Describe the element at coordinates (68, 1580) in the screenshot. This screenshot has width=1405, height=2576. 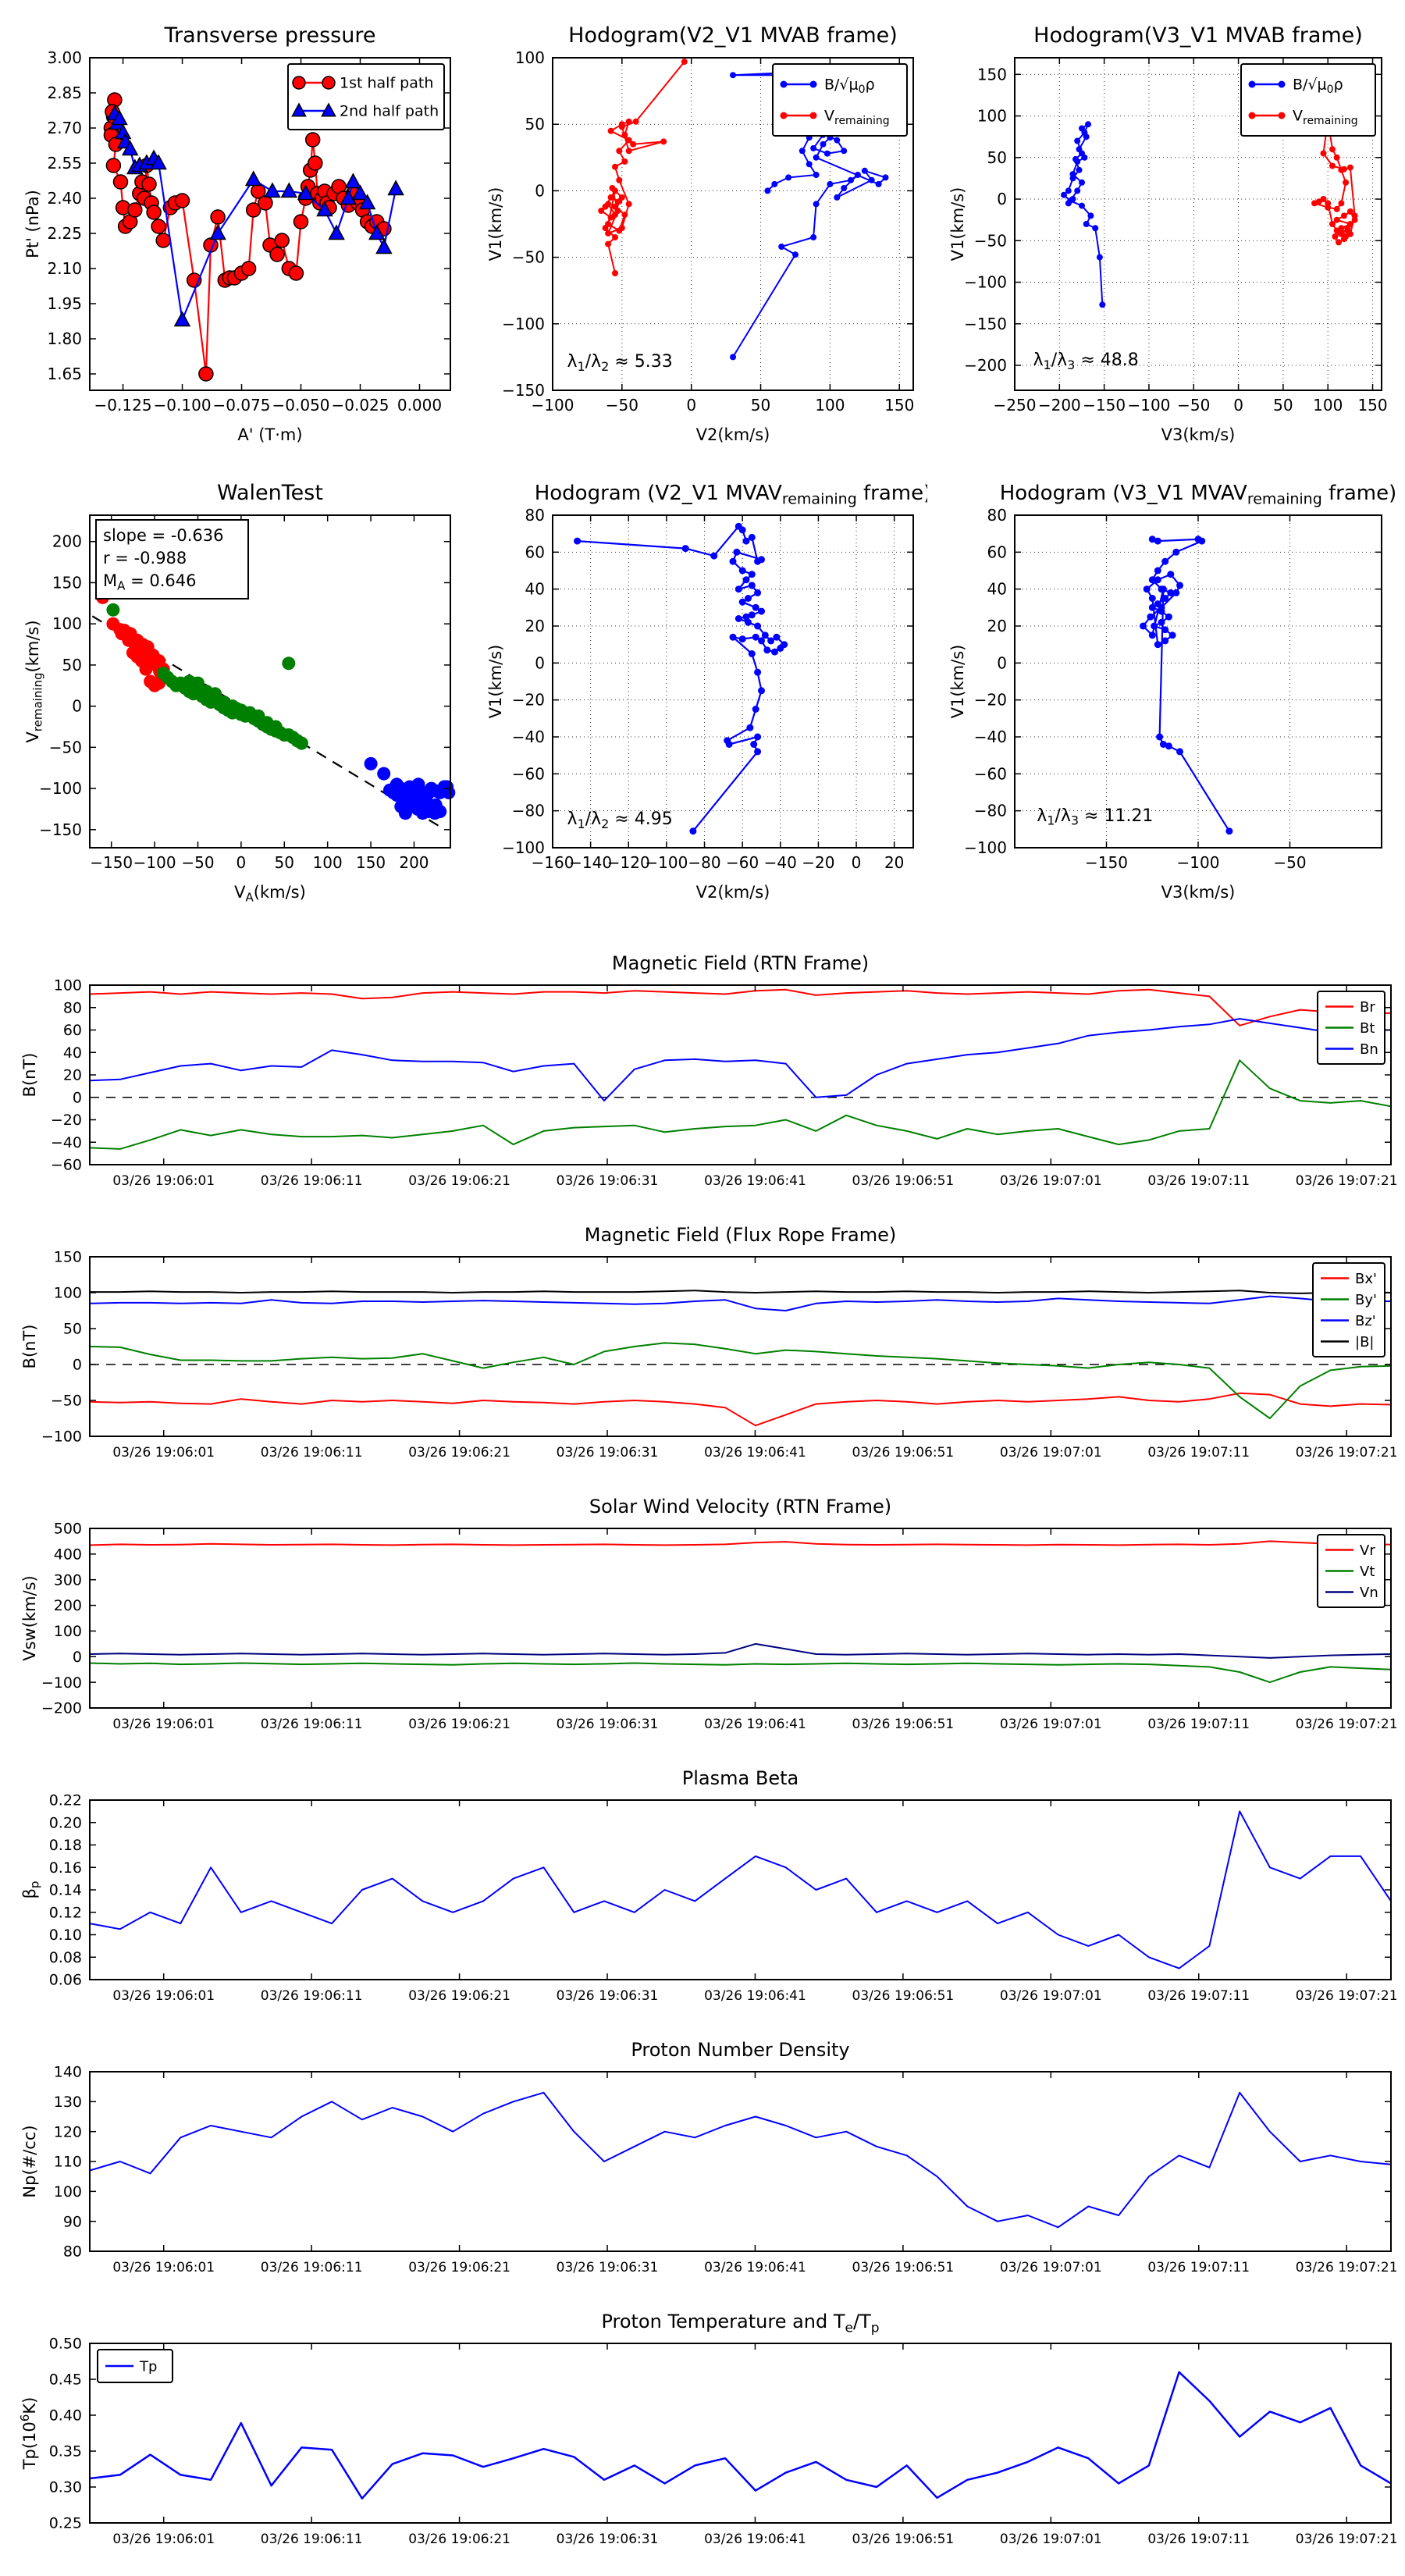
I see `svg-text: 300` at that location.